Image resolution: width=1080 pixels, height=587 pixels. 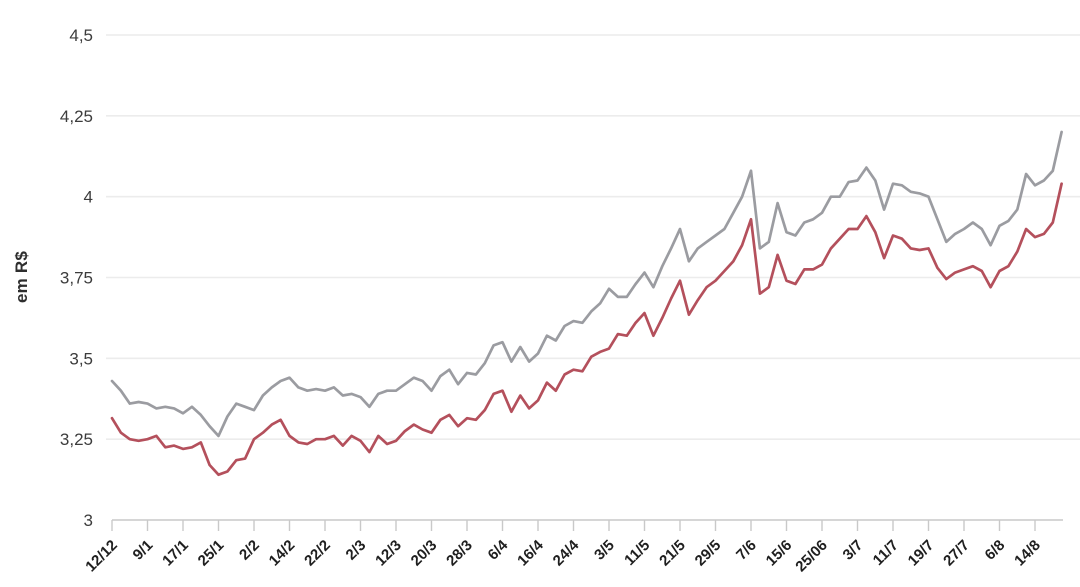 I want to click on y-tick-label: 3,75, so click(x=76, y=278).